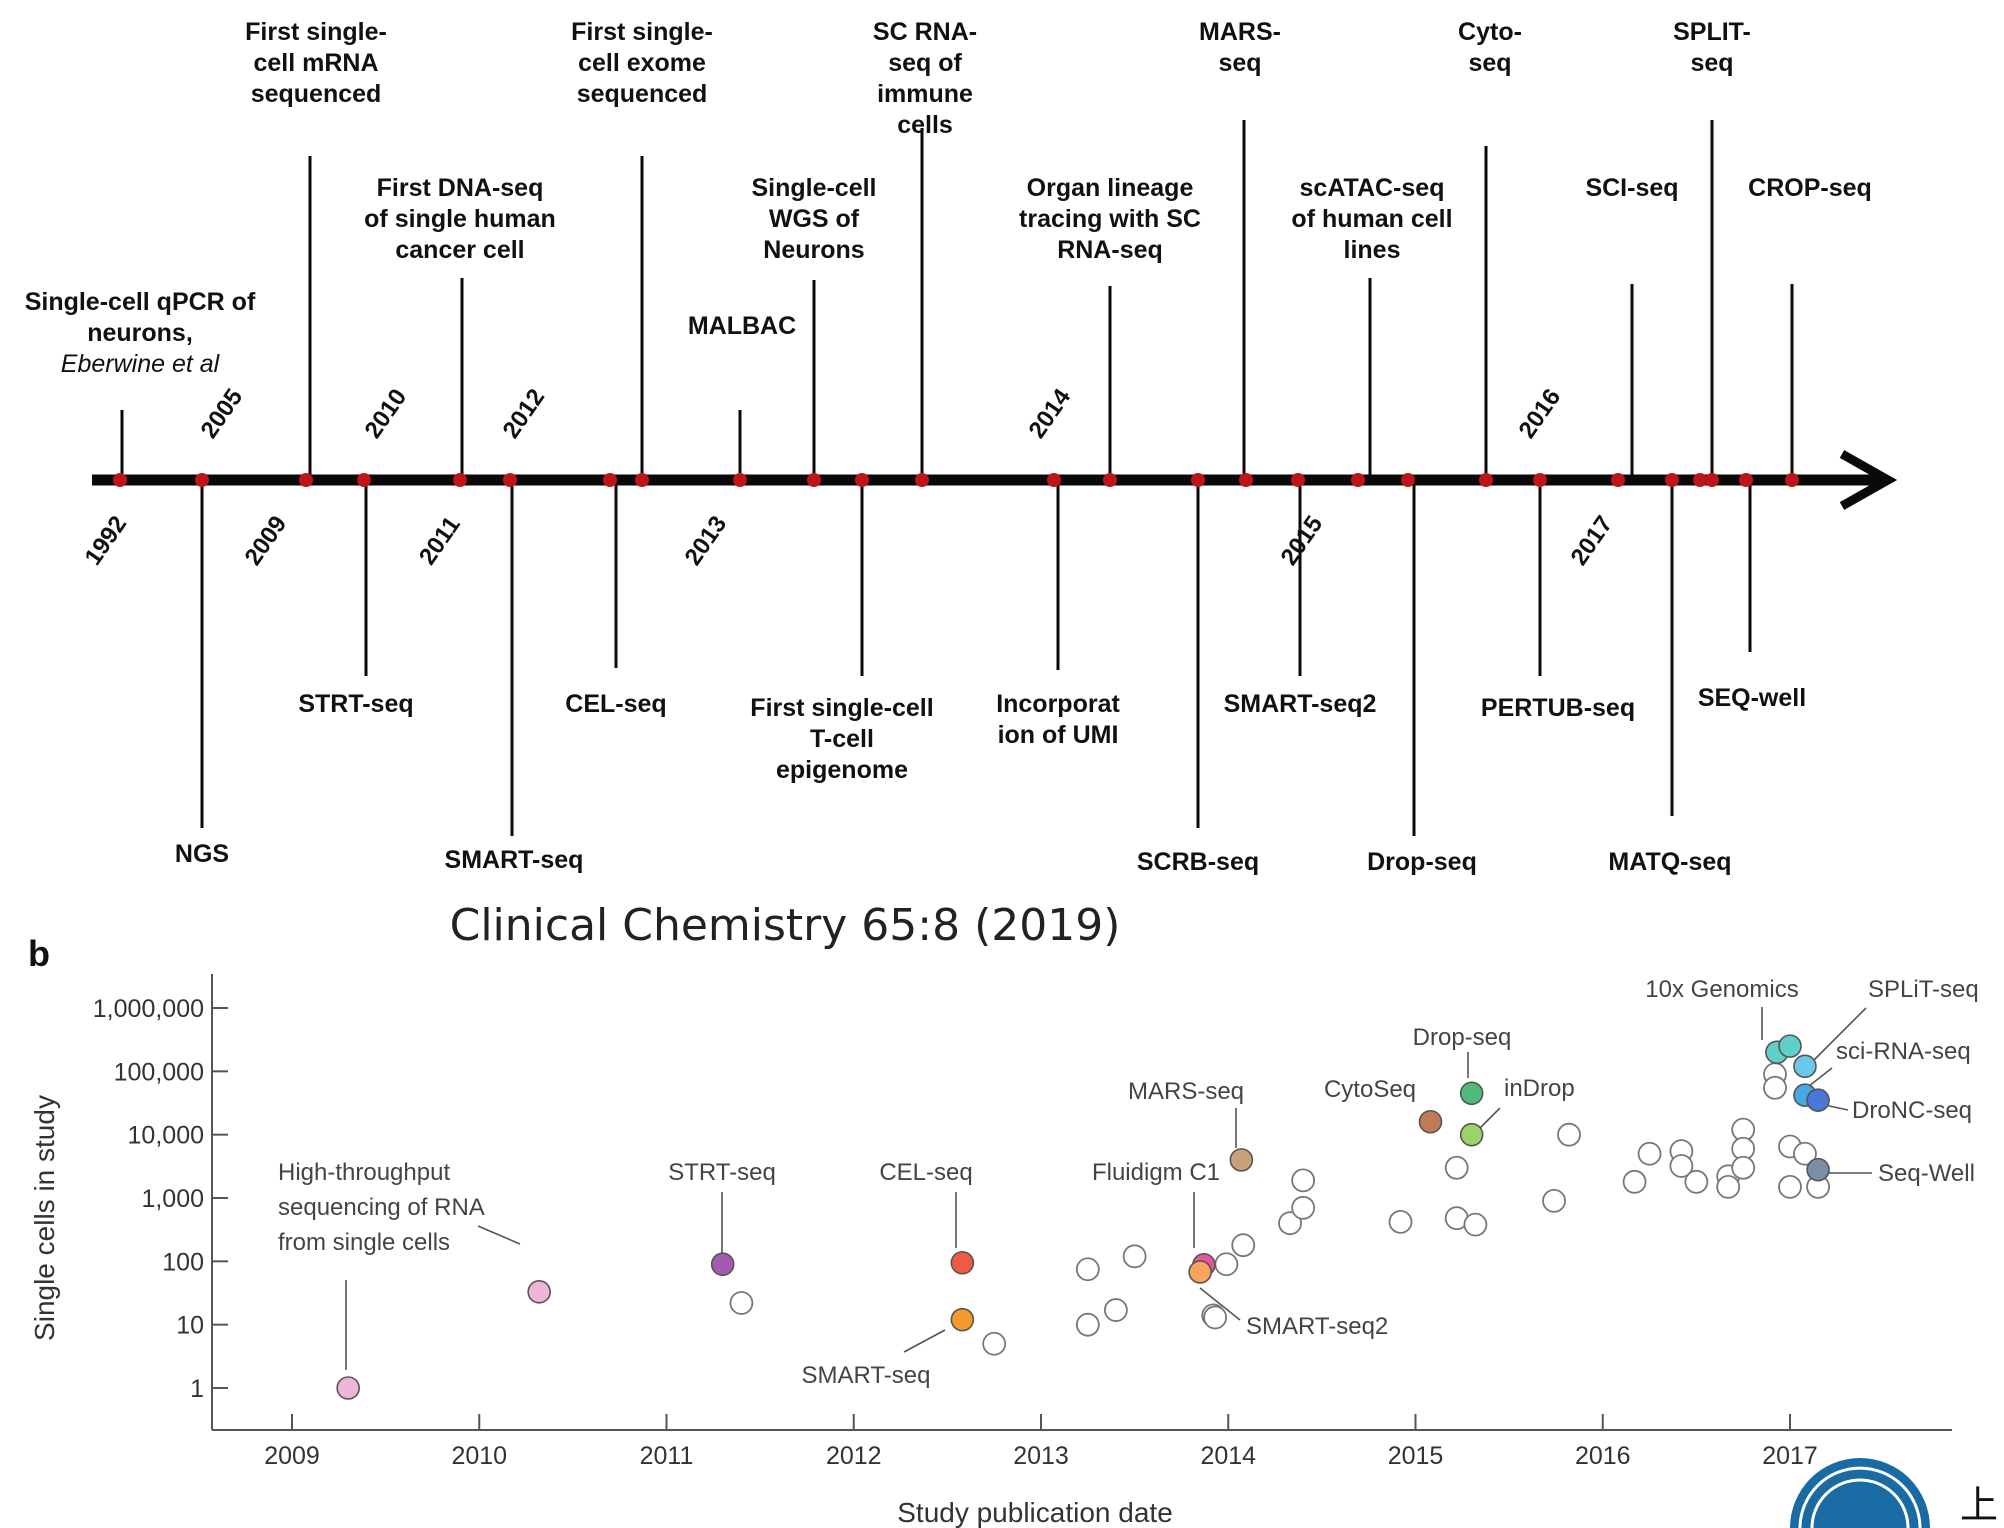 The height and width of the screenshot is (1528, 2004). I want to click on point-annotation: Fluidigm C1, so click(1156, 1172).